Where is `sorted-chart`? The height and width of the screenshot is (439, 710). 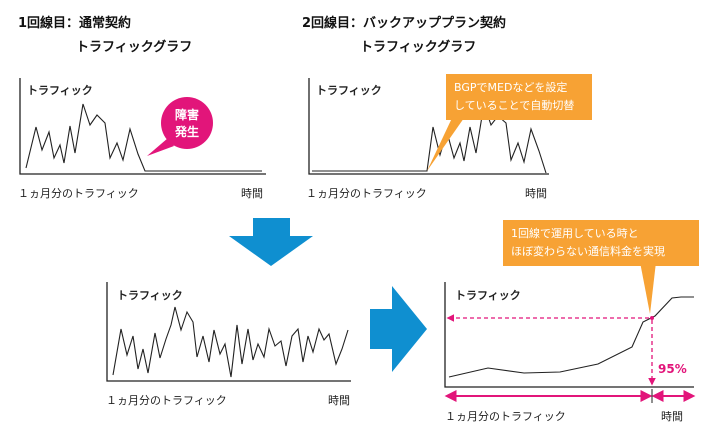 sorted-chart is located at coordinates (570, 332).